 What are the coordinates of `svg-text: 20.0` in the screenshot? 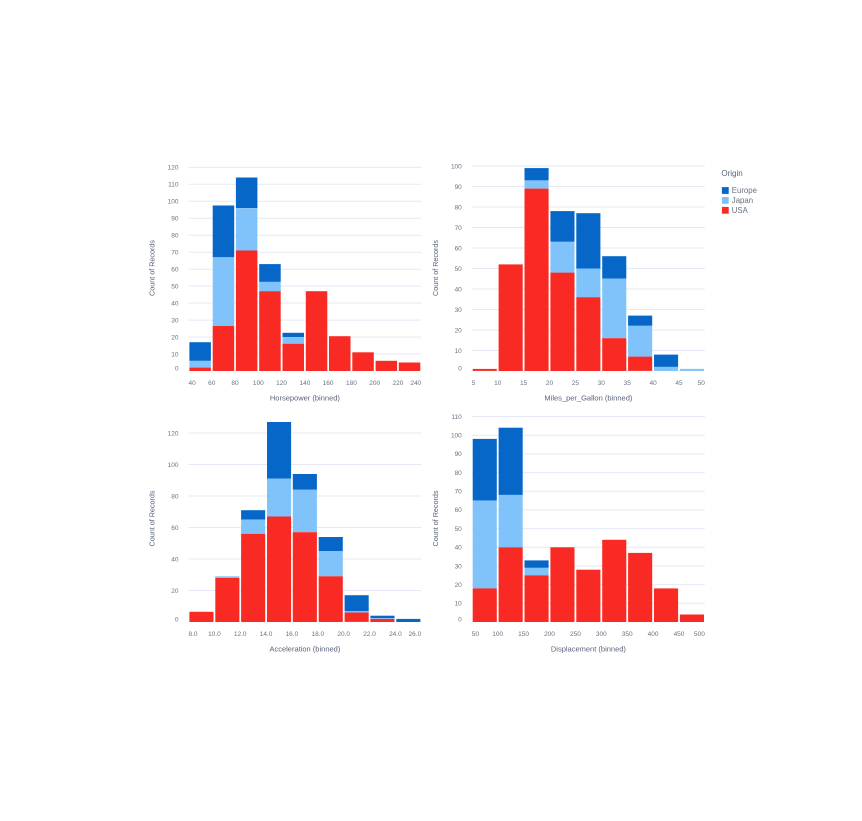 It's located at (343, 634).